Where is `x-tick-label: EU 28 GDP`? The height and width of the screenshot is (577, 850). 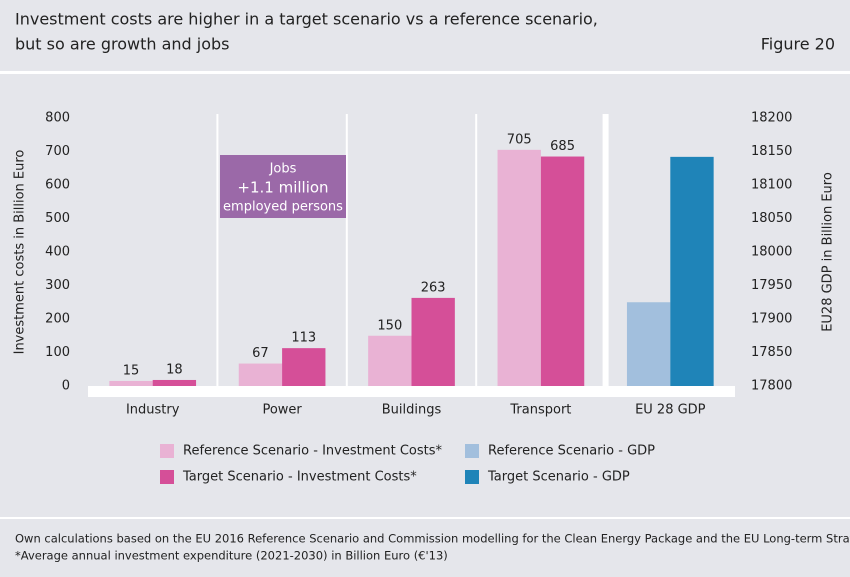
x-tick-label: EU 28 GDP is located at coordinates (670, 410).